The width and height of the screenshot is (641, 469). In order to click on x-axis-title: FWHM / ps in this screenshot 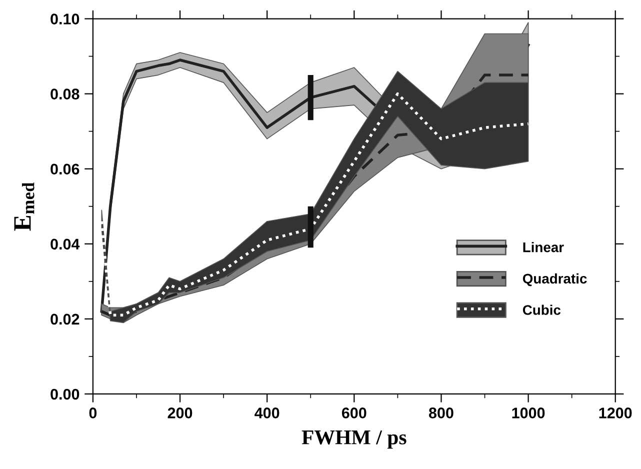, I will do `click(354, 439)`.